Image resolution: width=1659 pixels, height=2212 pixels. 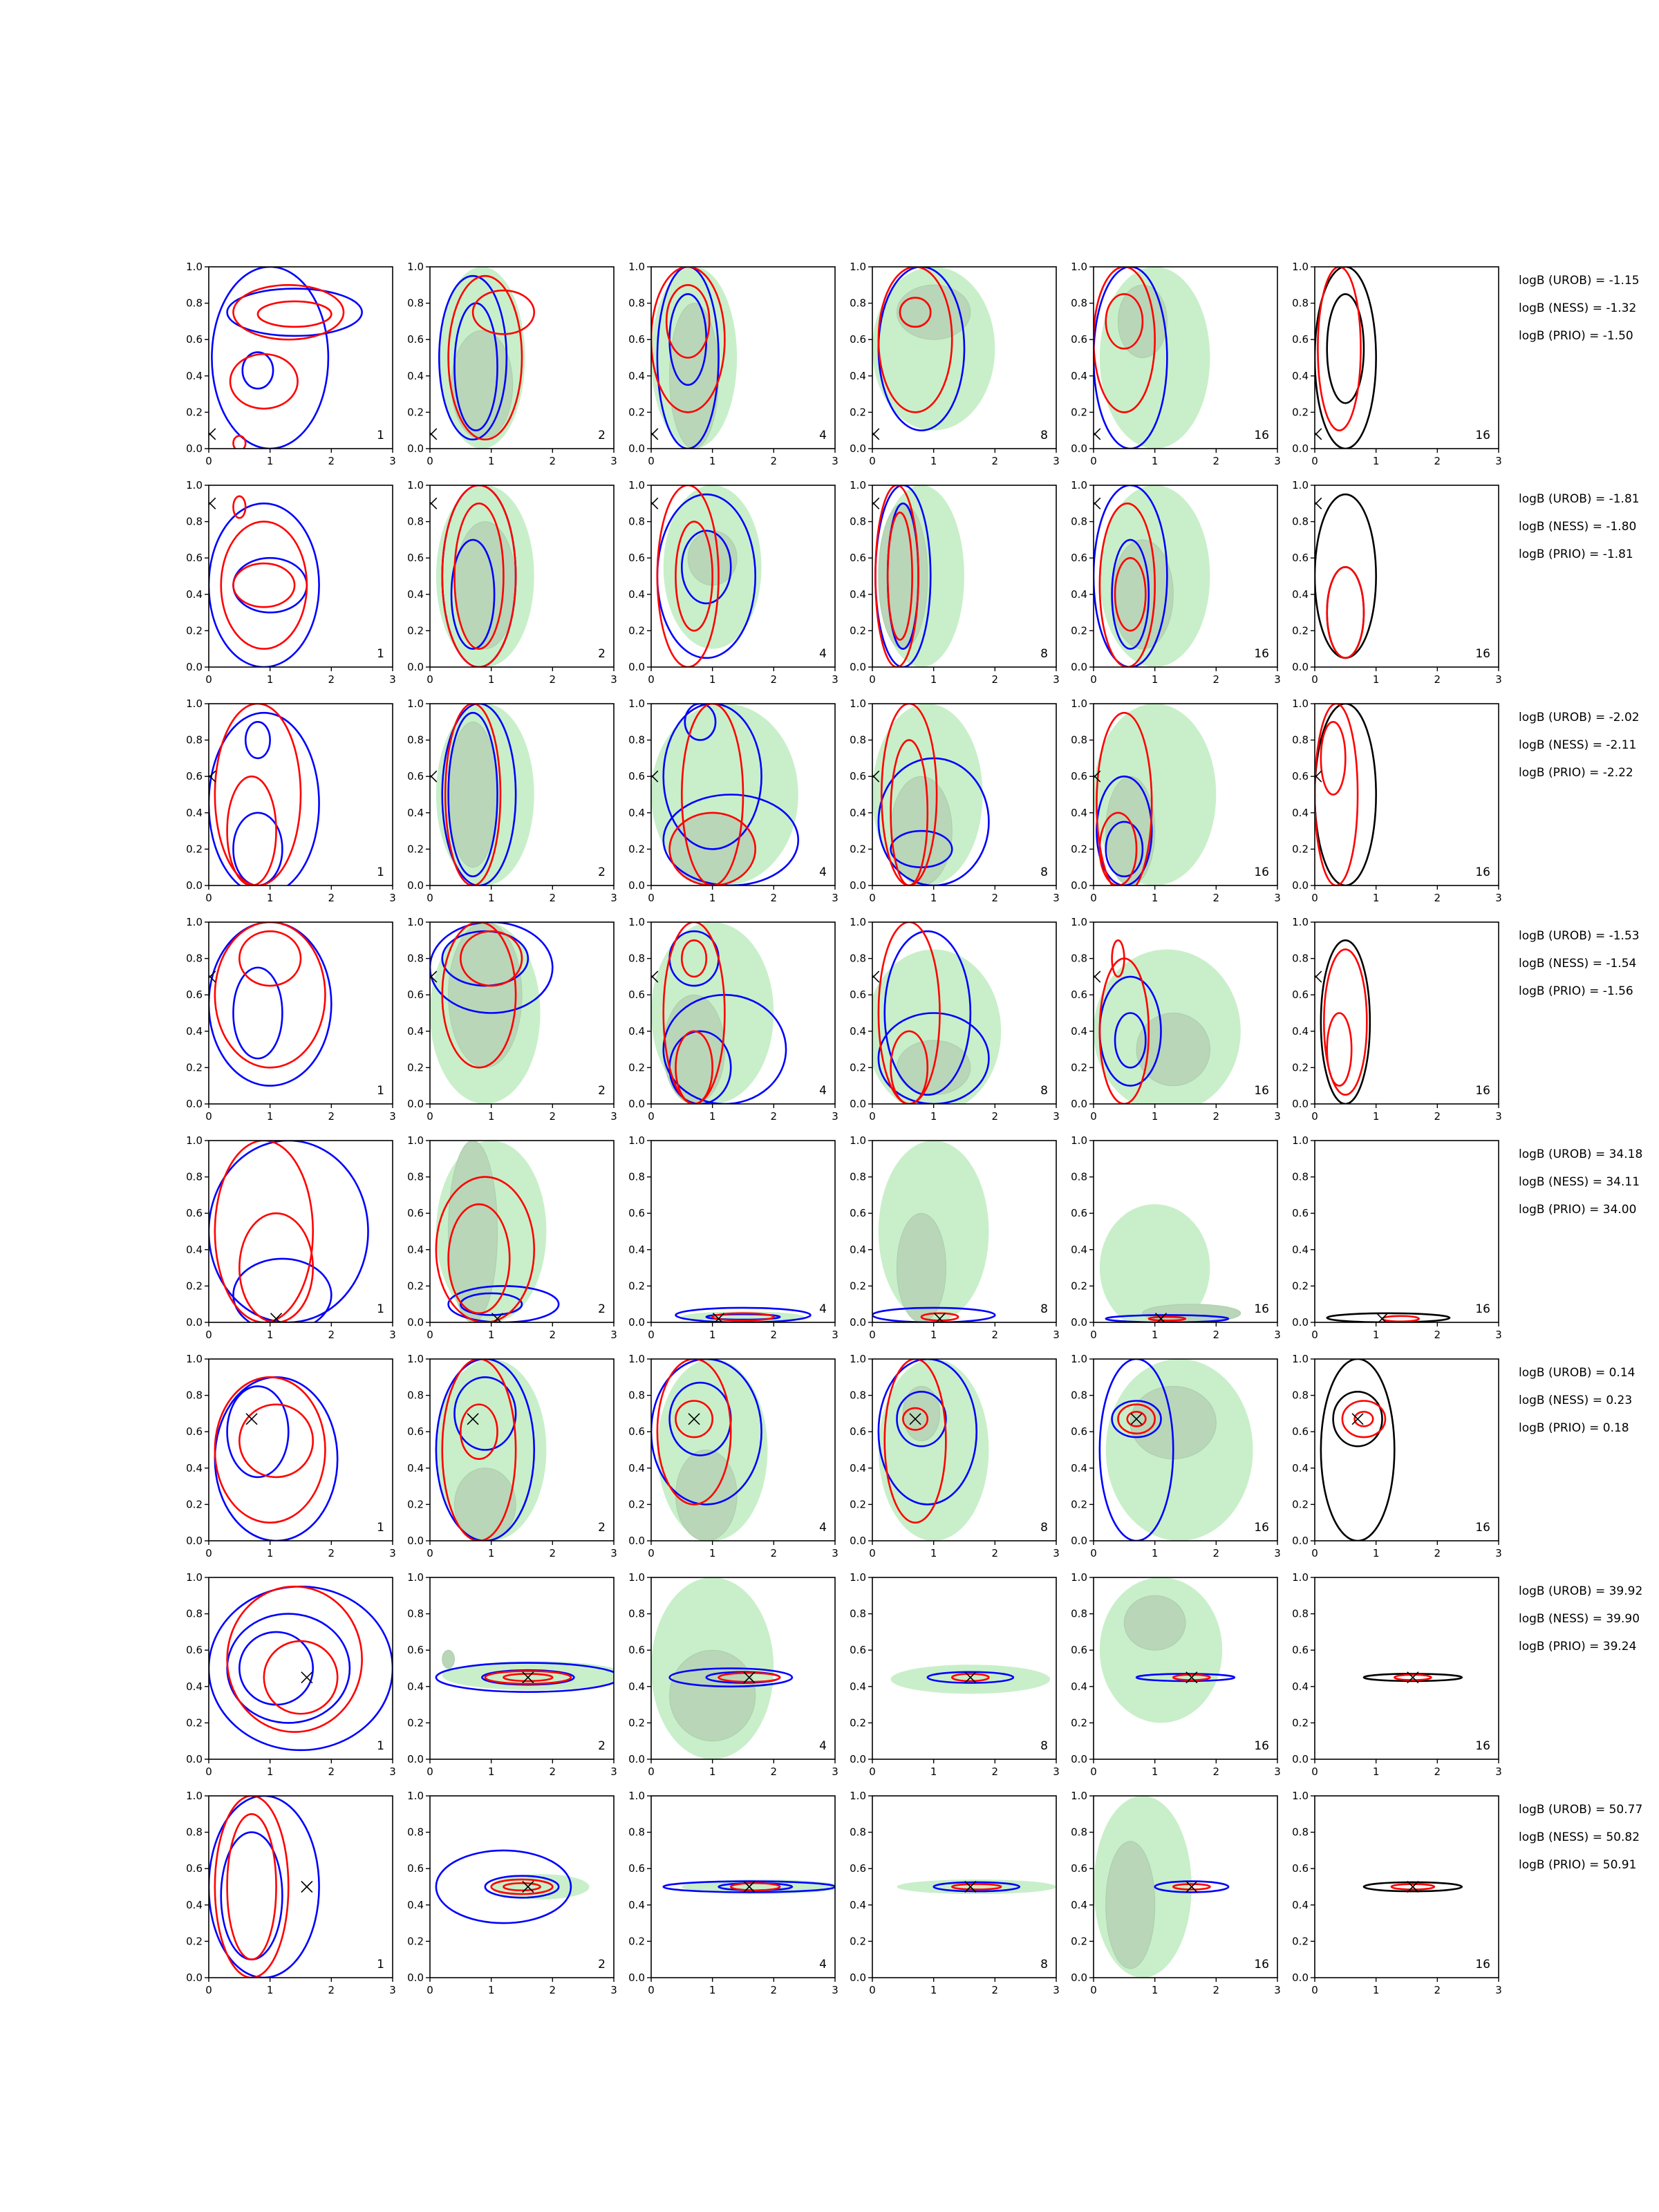 I want to click on panel: 0.0 0.2 0.4 0.6 0.8 1.0 0 1 2 3 16, so click(x=1397, y=1675).